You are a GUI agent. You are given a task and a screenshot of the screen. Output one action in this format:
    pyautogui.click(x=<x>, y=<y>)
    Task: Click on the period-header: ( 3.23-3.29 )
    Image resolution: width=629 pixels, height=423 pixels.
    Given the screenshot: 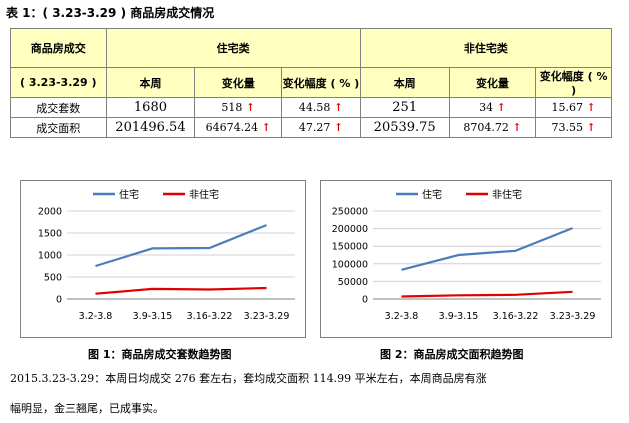 What is the action you would take?
    pyautogui.click(x=58, y=82)
    